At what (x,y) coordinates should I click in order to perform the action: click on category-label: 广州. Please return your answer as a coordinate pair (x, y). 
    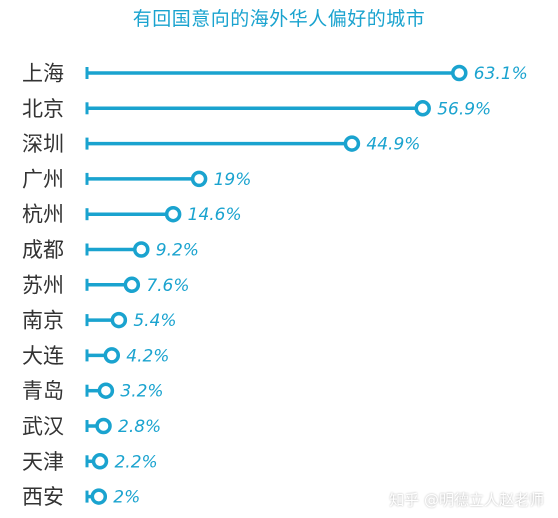
    Looking at the image, I should click on (43, 179).